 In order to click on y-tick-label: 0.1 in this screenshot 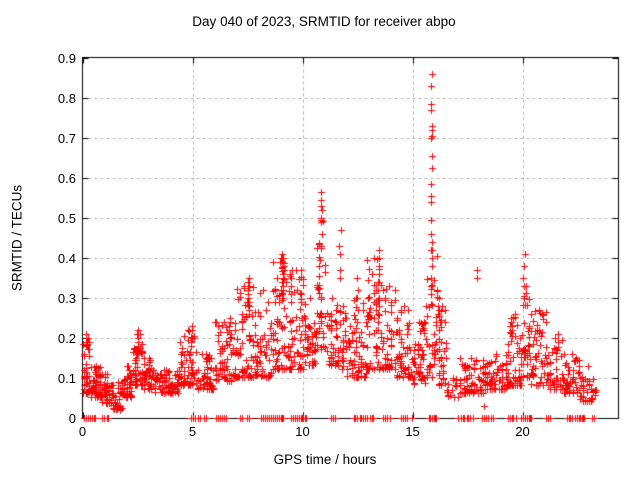, I will do `click(66, 378)`.